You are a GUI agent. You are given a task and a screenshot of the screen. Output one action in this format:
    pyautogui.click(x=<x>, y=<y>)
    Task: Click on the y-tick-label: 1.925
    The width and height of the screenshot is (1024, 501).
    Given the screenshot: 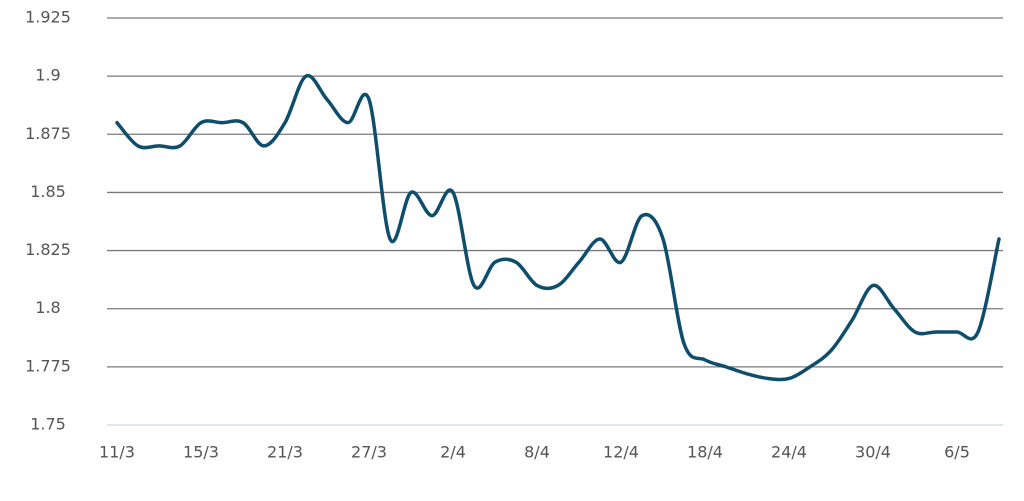 What is the action you would take?
    pyautogui.click(x=48, y=17)
    